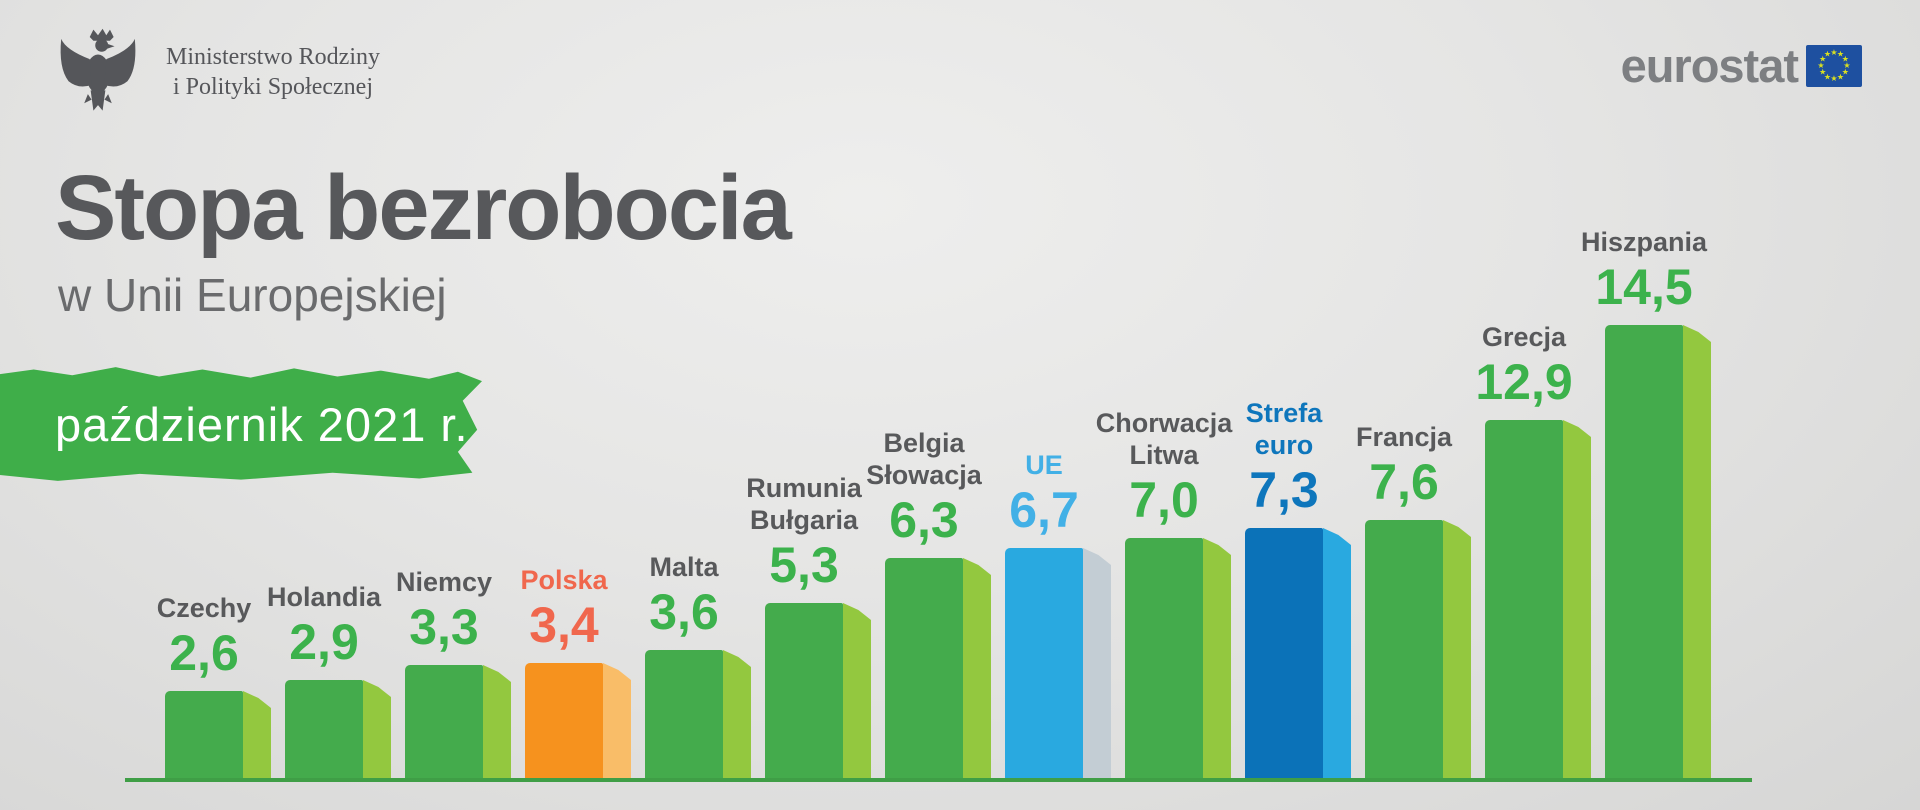  I want to click on bar-category-label: Francja, so click(1404, 437).